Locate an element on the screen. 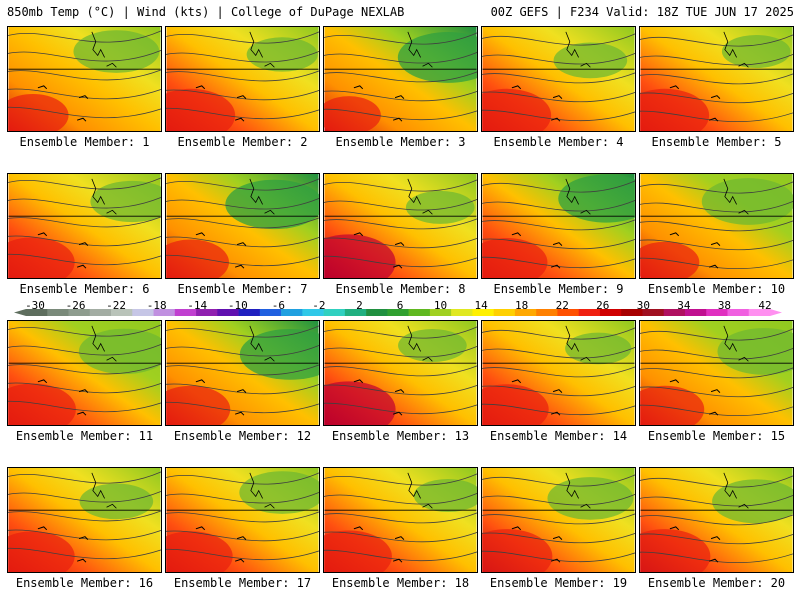 The height and width of the screenshot is (600, 800). ensemble-member-label: Ensemble Member: 12 is located at coordinates (242, 436).